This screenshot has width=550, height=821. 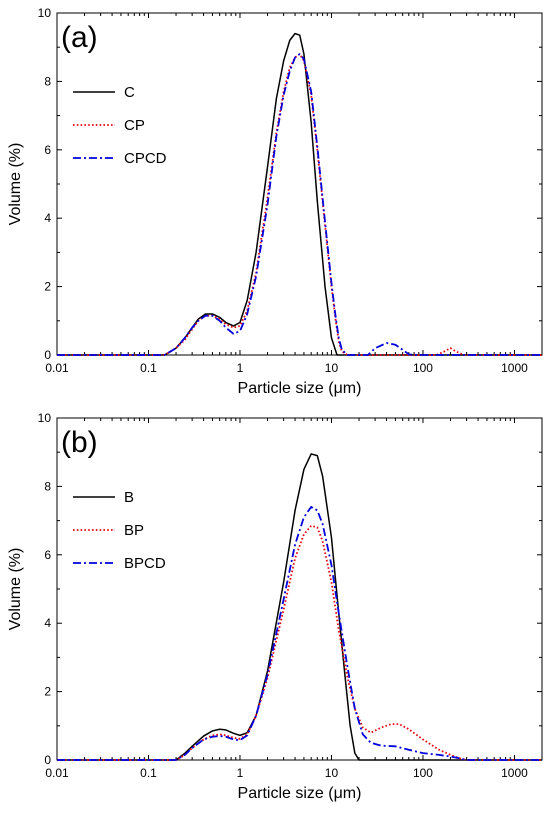 I want to click on legend-label-c: C, so click(x=129, y=92).